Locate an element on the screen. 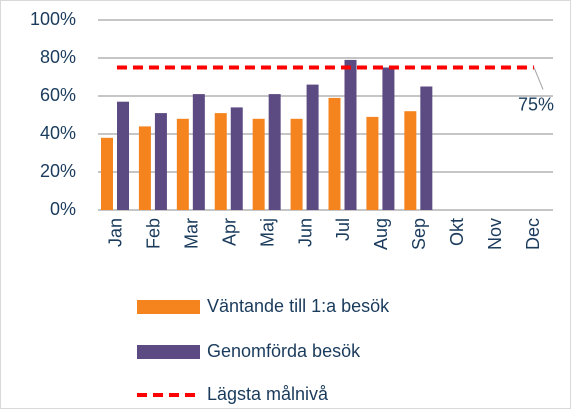  x-tick-label: Jan is located at coordinates (116, 232).